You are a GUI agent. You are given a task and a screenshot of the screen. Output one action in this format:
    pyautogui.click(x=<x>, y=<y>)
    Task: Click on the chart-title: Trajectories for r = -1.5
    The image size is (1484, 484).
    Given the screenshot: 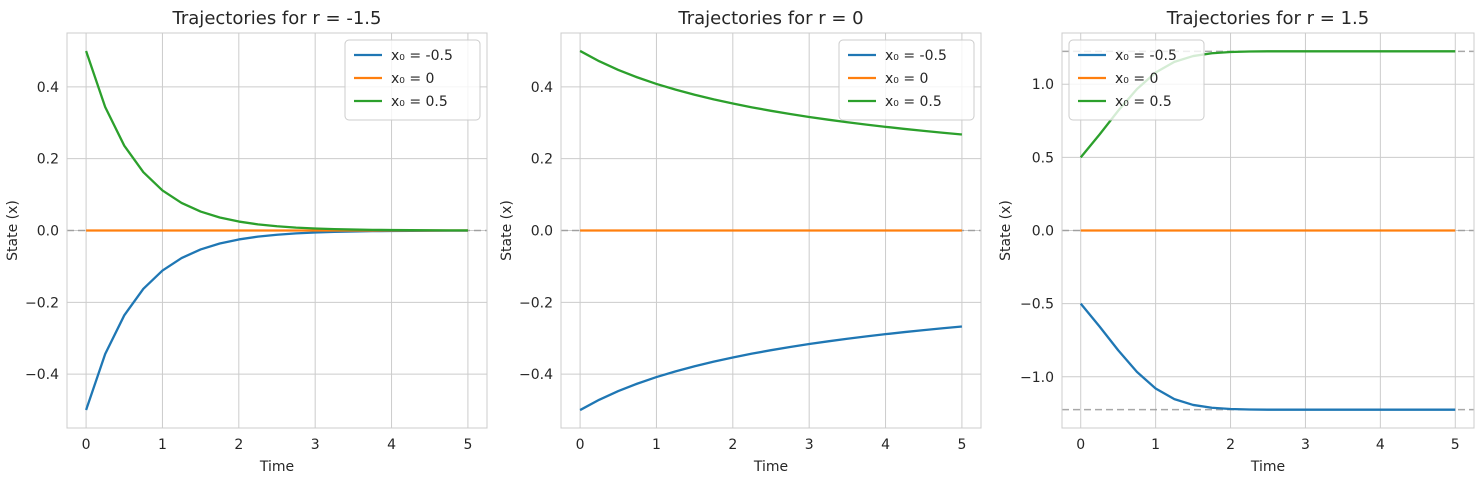 What is the action you would take?
    pyautogui.click(x=277, y=18)
    